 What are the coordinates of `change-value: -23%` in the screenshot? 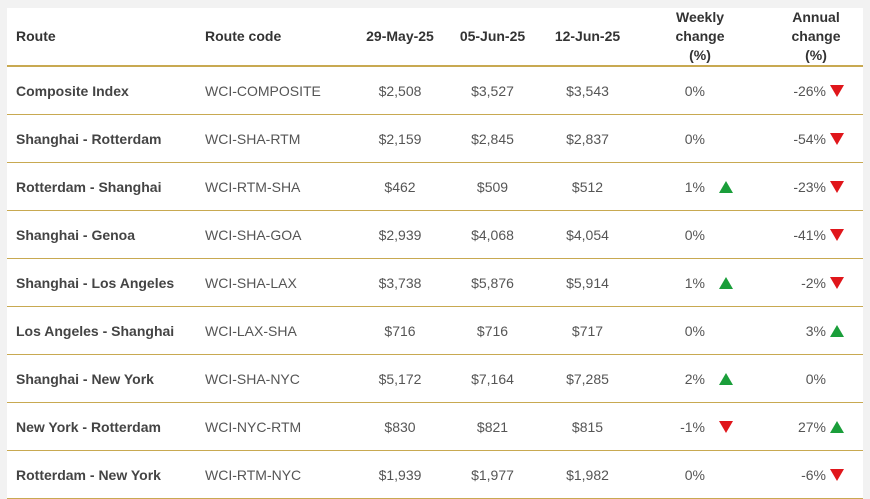 It's located at (809, 186).